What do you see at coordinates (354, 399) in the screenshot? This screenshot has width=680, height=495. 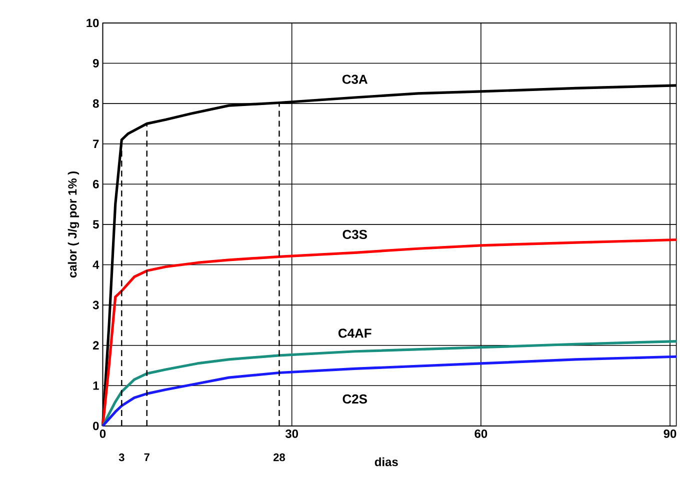 I see `series-label: C2S` at bounding box center [354, 399].